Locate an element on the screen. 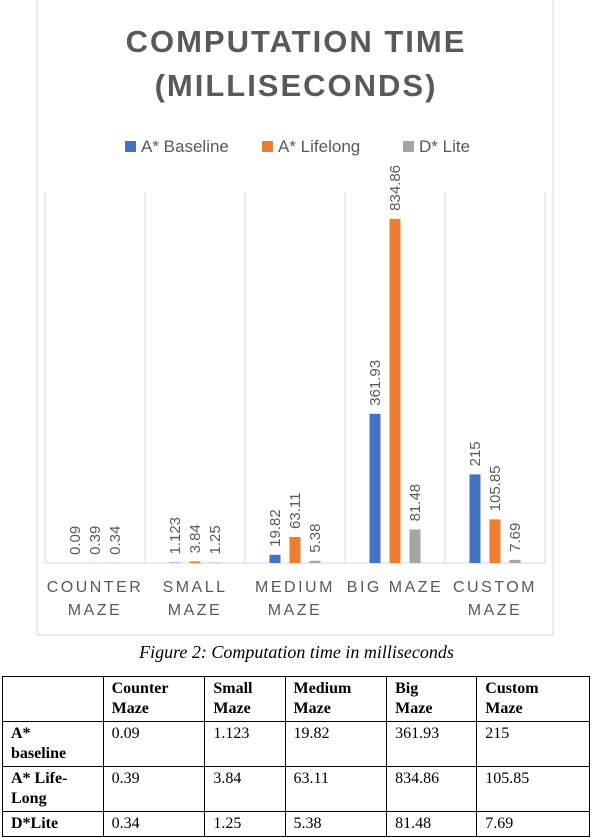 Image resolution: width=593 pixels, height=838 pixels. title-line: (MILLISECONDS) is located at coordinates (296, 85).